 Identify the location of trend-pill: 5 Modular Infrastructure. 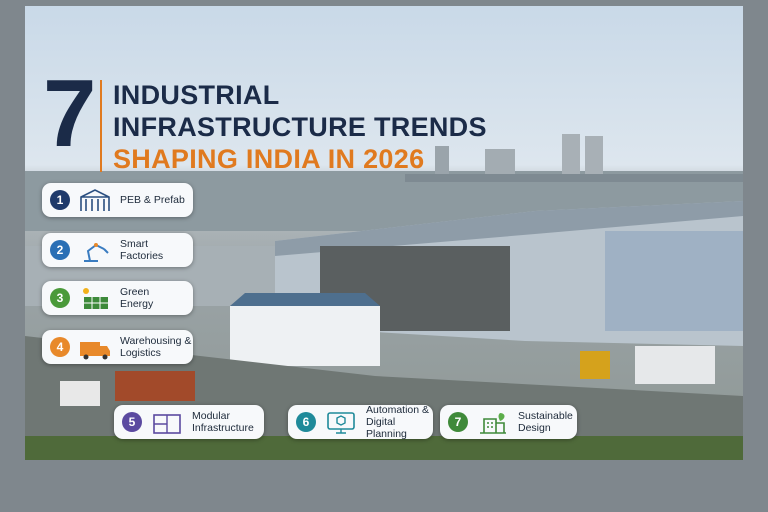
(189, 422).